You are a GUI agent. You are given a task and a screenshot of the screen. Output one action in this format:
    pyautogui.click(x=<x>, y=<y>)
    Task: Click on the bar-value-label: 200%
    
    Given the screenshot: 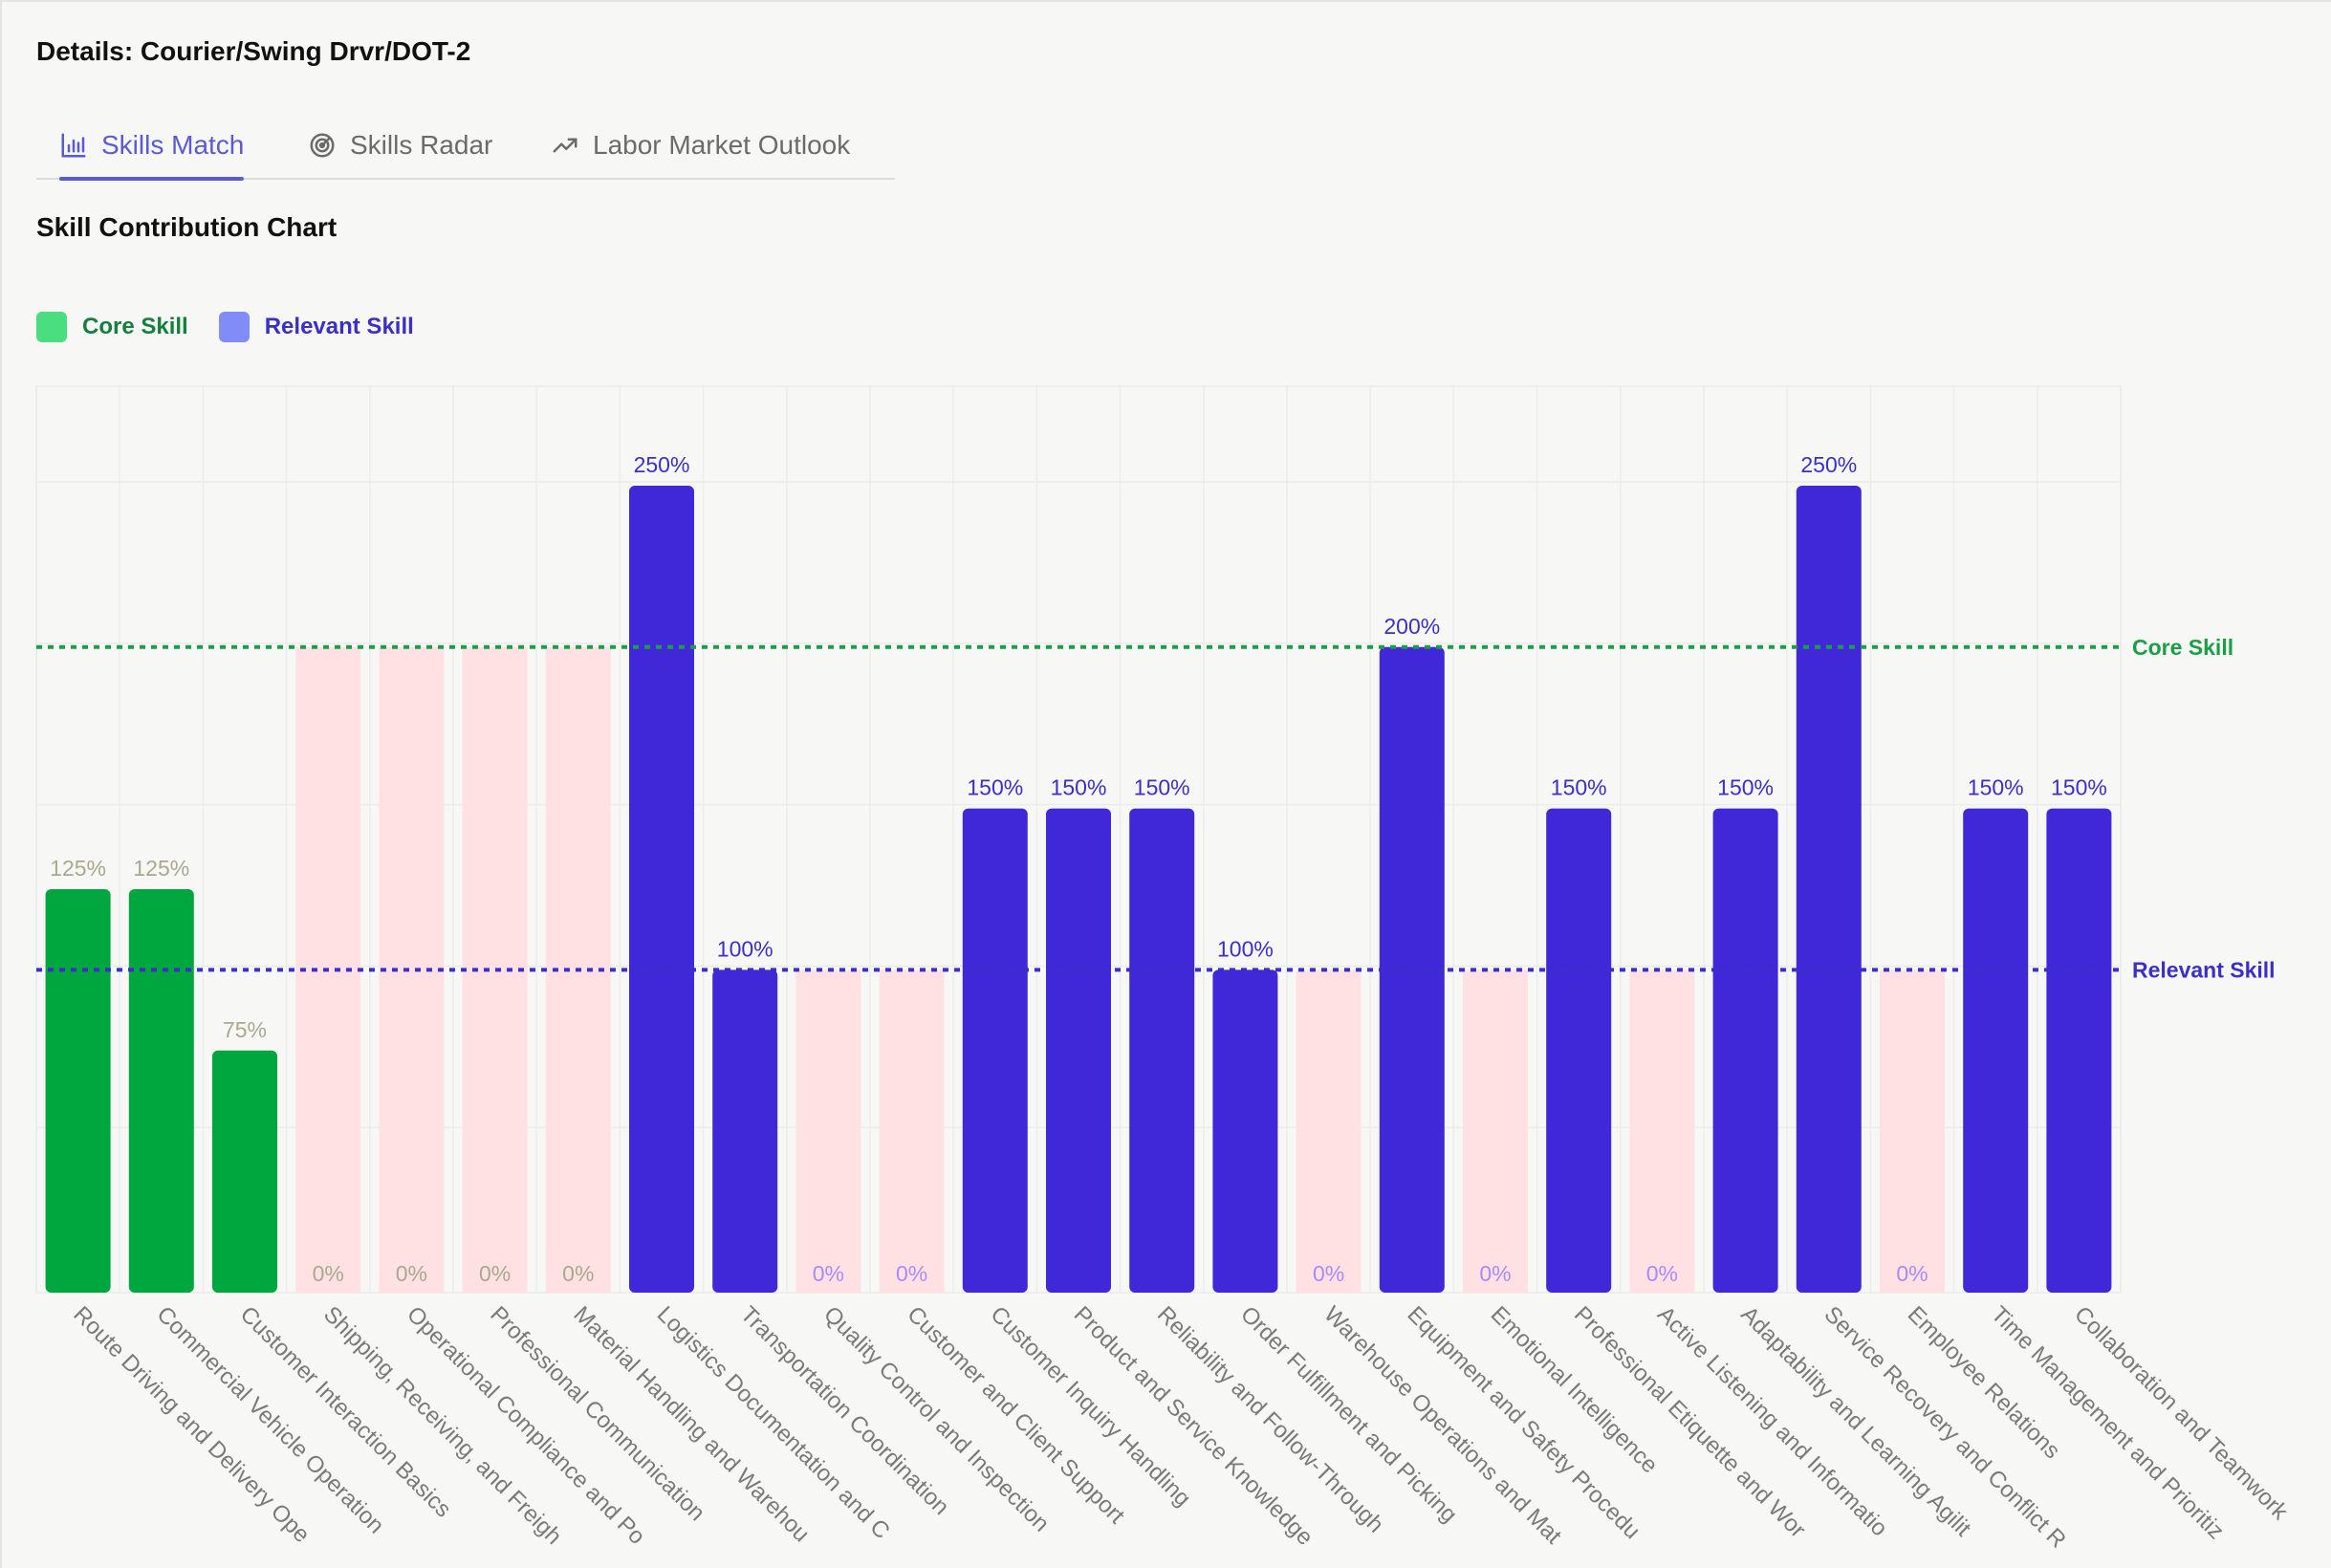 What is the action you would take?
    pyautogui.click(x=1411, y=626)
    